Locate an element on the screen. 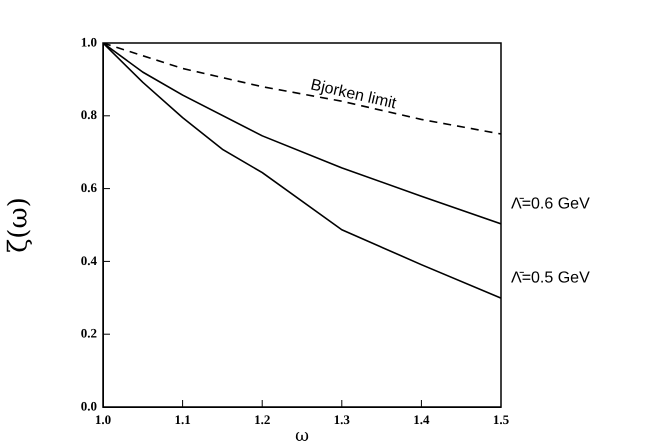 The width and height of the screenshot is (645, 447). x-tick-label: 1.3 is located at coordinates (342, 420).